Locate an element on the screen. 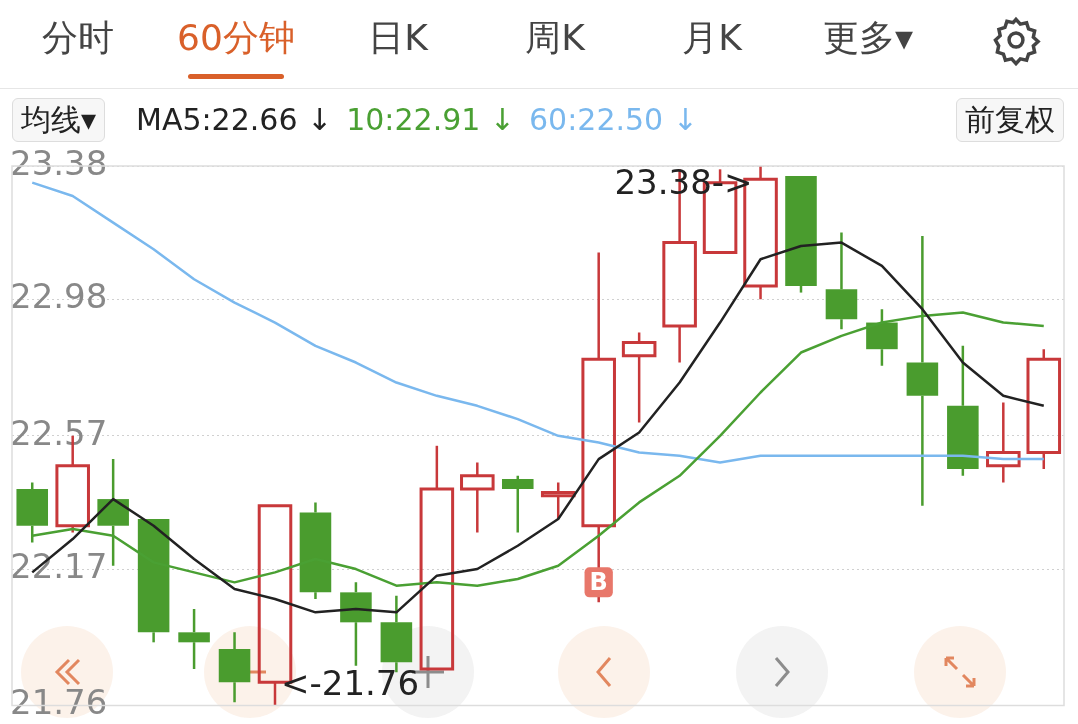  text: 日K is located at coordinates (398, 38).